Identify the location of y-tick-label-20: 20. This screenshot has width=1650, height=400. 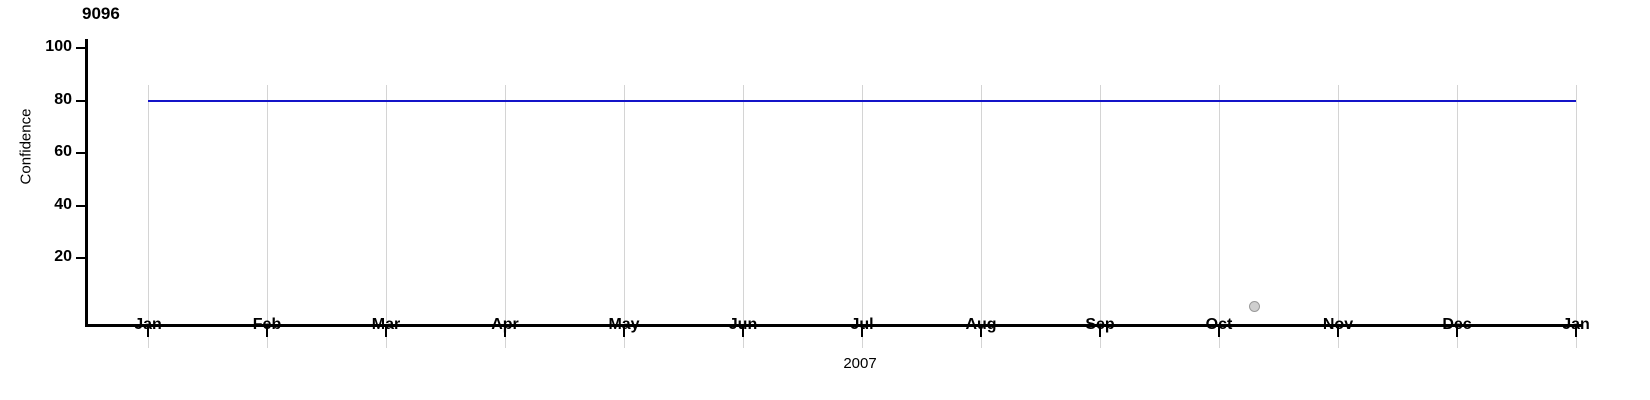
(63, 256).